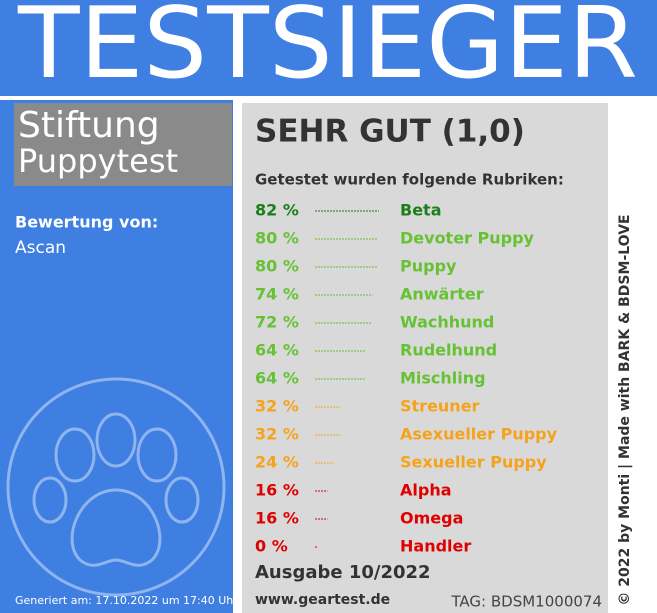 This screenshot has height=613, width=657. Describe the element at coordinates (426, 490) in the screenshot. I see `row-name: Alpha` at that location.